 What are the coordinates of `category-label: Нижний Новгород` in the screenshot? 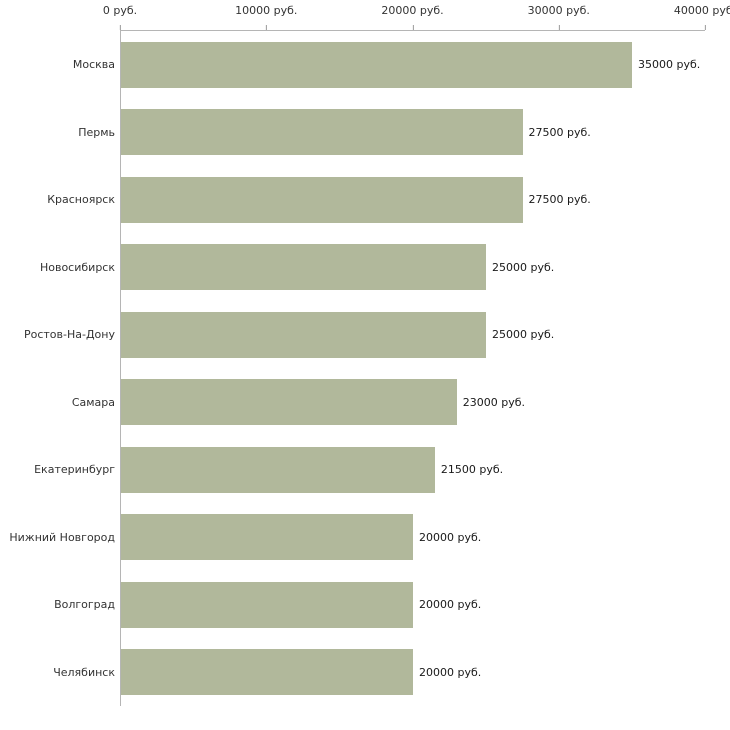 It's located at (62, 537).